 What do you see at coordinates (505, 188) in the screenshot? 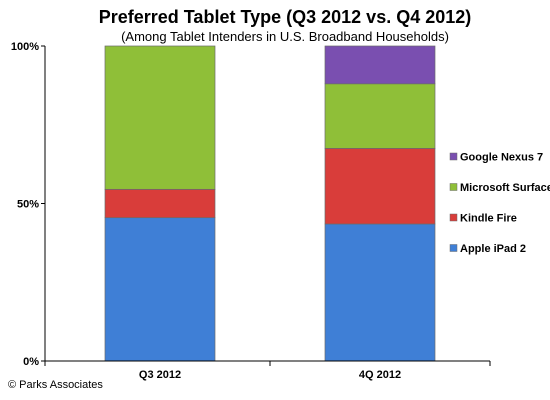
I see `legend-label: Microsoft Surface` at bounding box center [505, 188].